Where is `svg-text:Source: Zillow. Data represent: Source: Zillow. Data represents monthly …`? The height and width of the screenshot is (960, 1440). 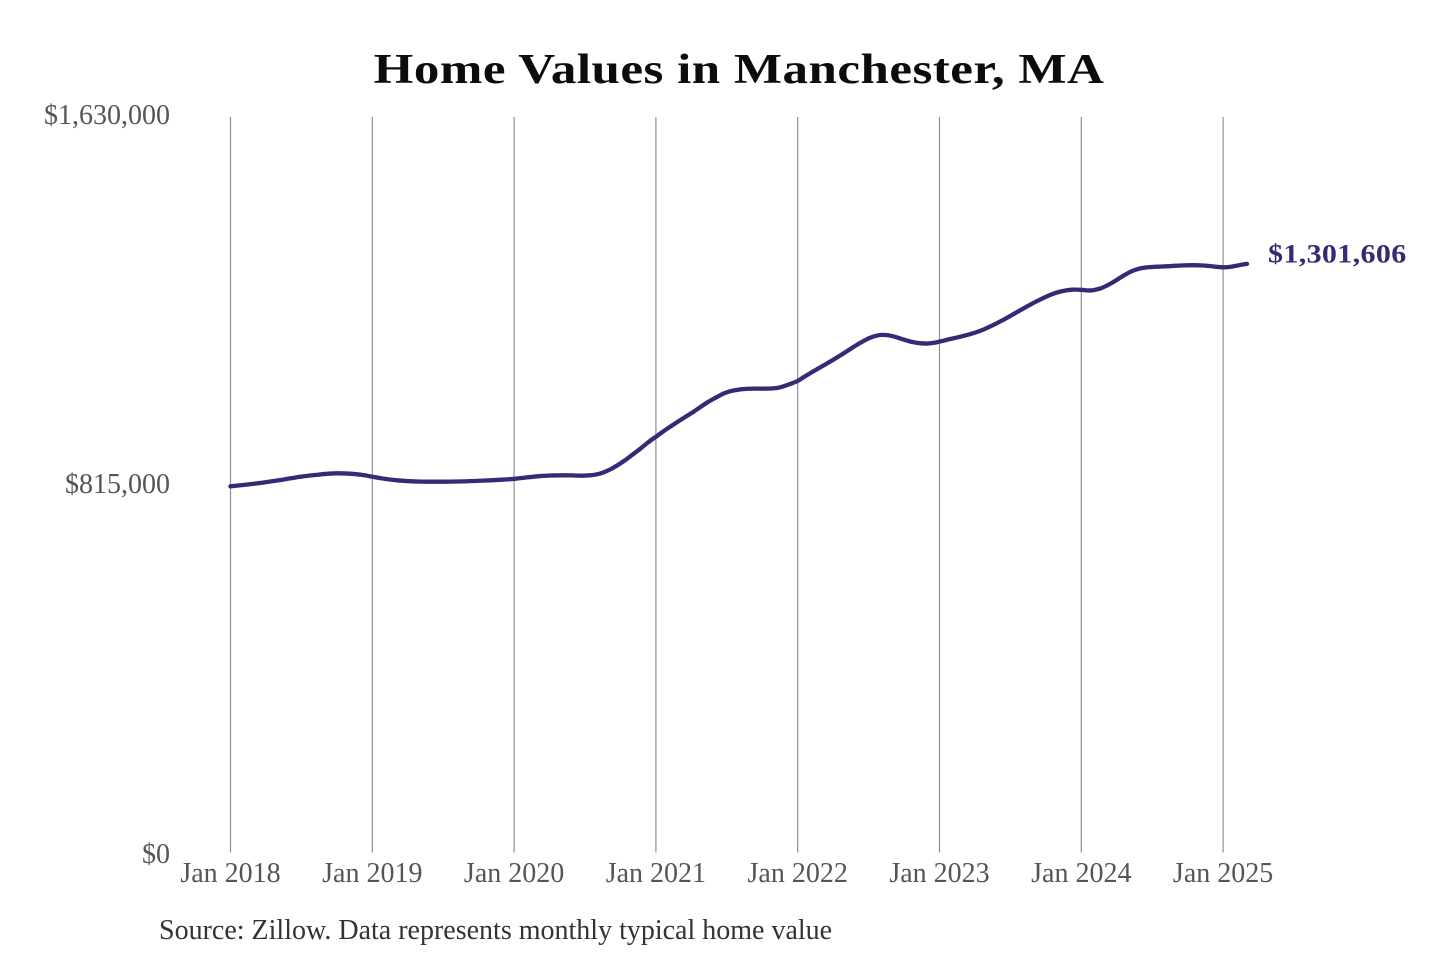 svg-text:Source: Zillow. Data represent: Source: Zillow. Data represents monthly … is located at coordinates (495, 930).